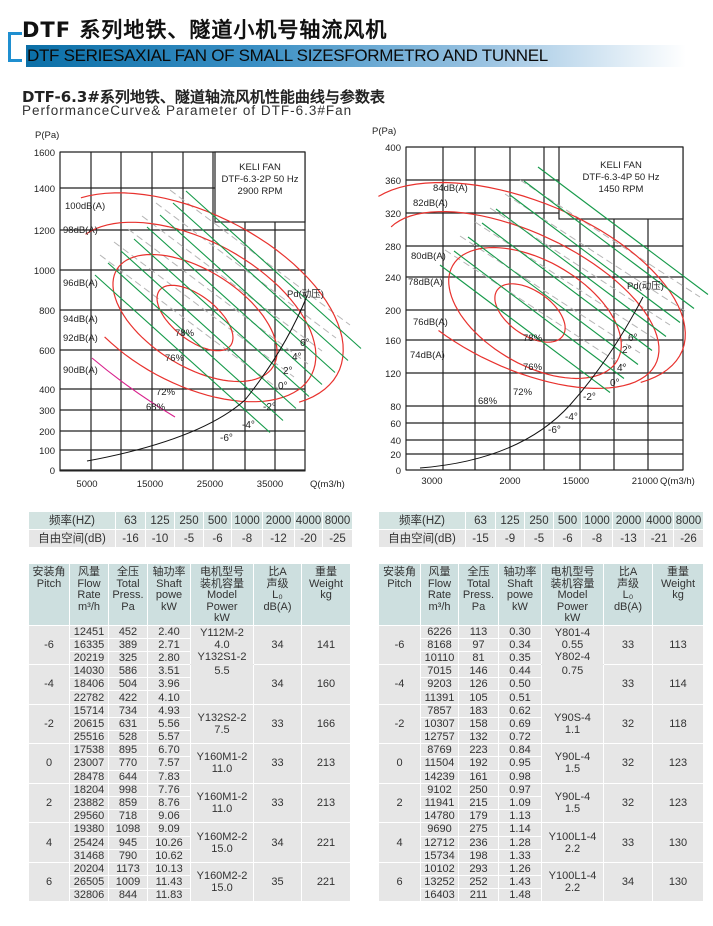 The height and width of the screenshot is (926, 713). I want to click on total-pressure-cell: 126, so click(478, 684).